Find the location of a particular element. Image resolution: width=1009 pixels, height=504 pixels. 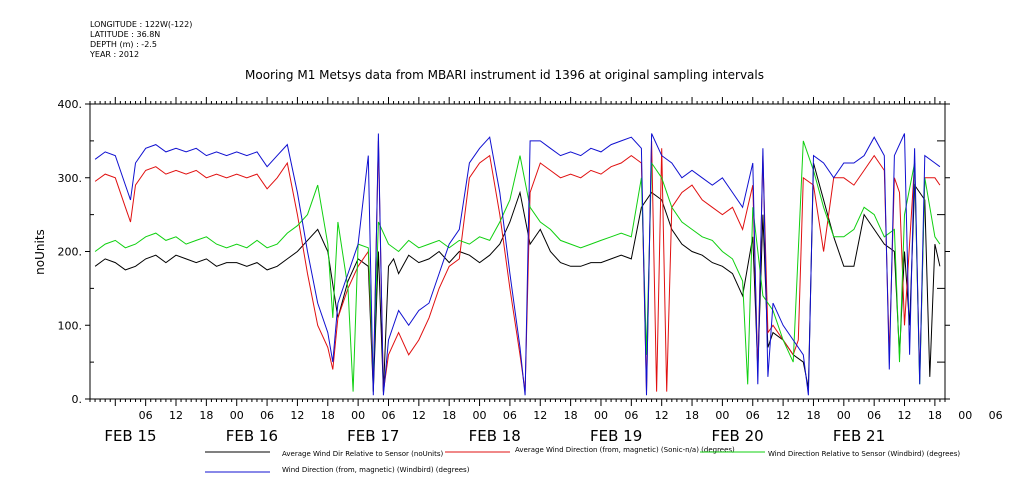

y-tick-label: 100. is located at coordinates (70, 325).